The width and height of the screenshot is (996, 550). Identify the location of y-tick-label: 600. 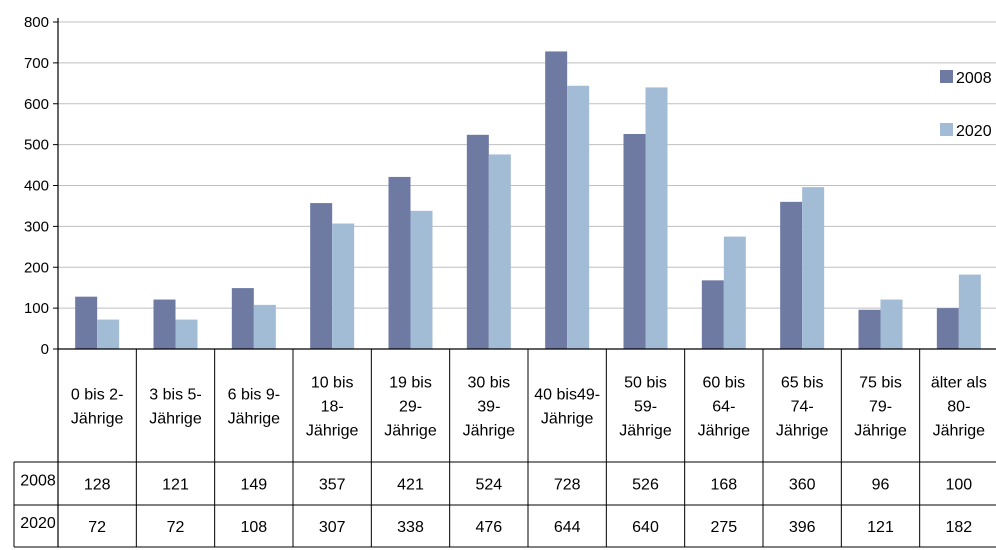
(36, 104).